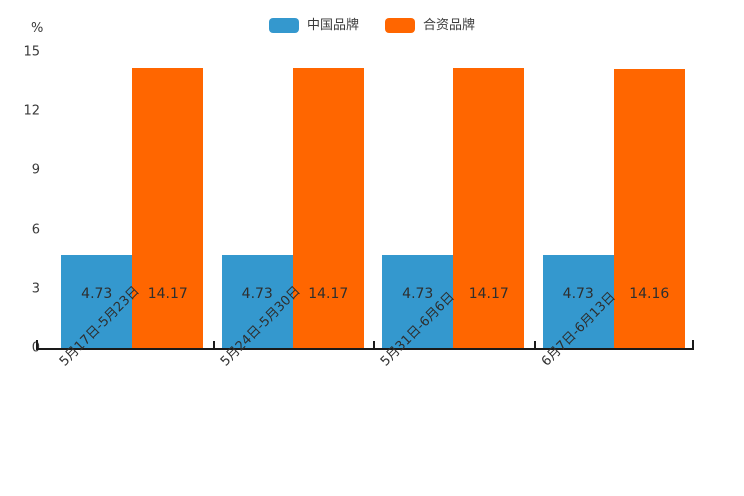  Describe the element at coordinates (372, 25) in the screenshot. I see `chart-legend: 中国品牌 合资品牌` at that location.